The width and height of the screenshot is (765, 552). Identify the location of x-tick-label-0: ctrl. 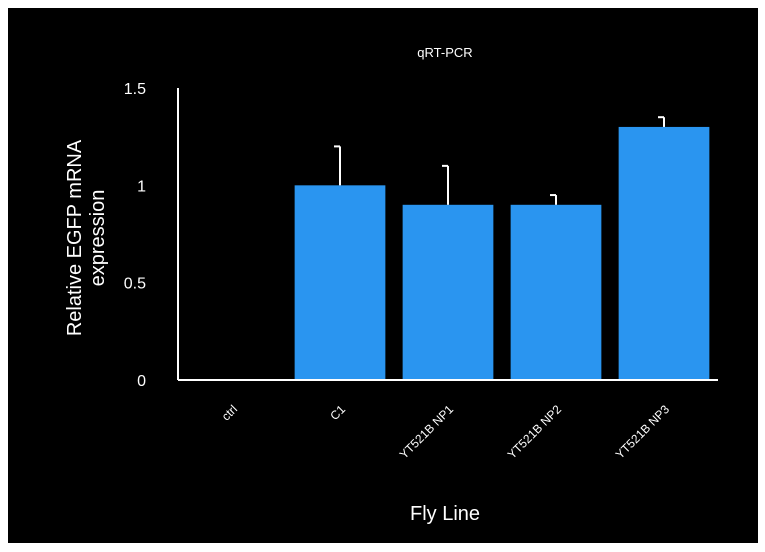
(229, 412).